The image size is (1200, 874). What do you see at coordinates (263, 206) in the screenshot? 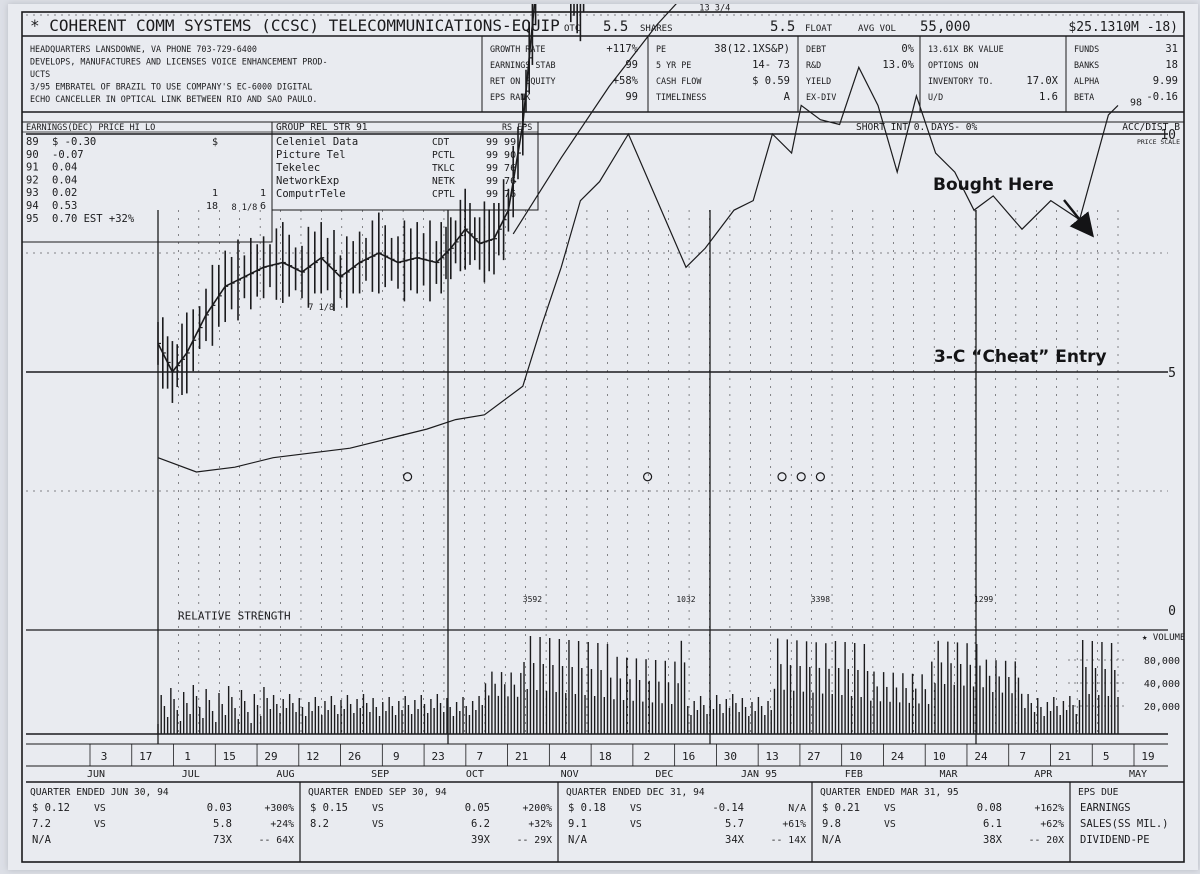
I see `earnings-price-lo: 6` at bounding box center [263, 206].